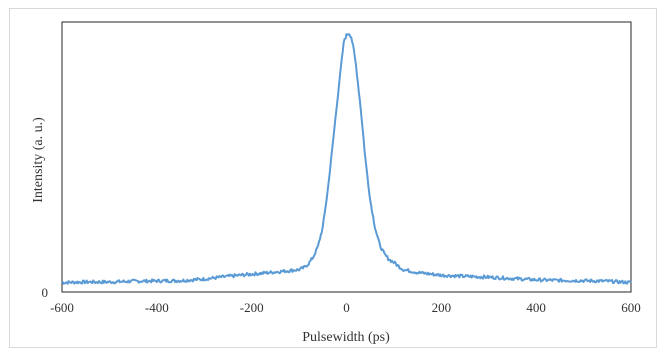 This screenshot has width=666, height=358. I want to click on y-axis-label: Intensity (a. u.), so click(38, 160).